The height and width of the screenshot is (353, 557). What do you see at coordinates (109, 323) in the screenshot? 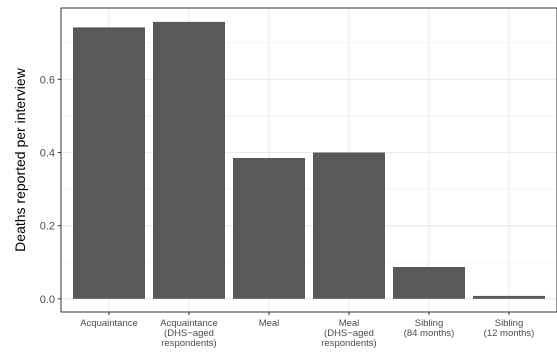
I see `x-tick-label: Acquaintance` at bounding box center [109, 323].